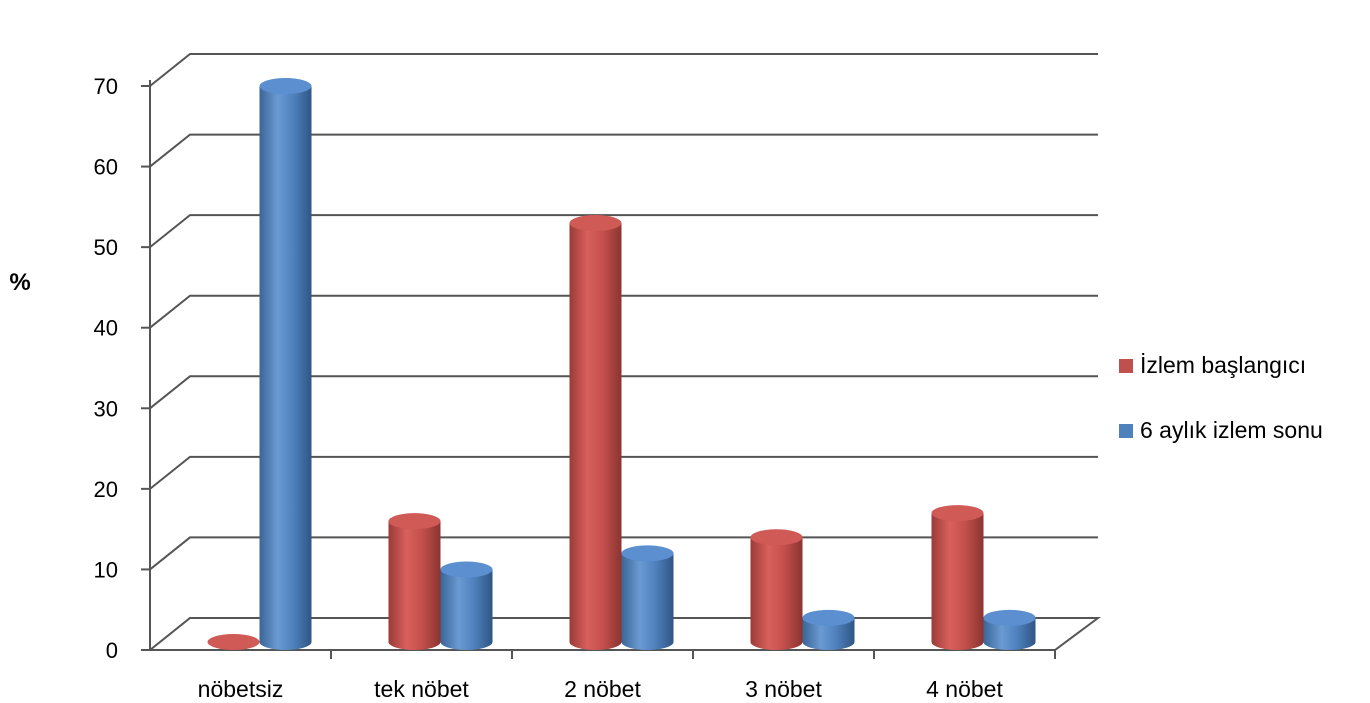  I want to click on y-tick-label: 50, so click(106, 247).